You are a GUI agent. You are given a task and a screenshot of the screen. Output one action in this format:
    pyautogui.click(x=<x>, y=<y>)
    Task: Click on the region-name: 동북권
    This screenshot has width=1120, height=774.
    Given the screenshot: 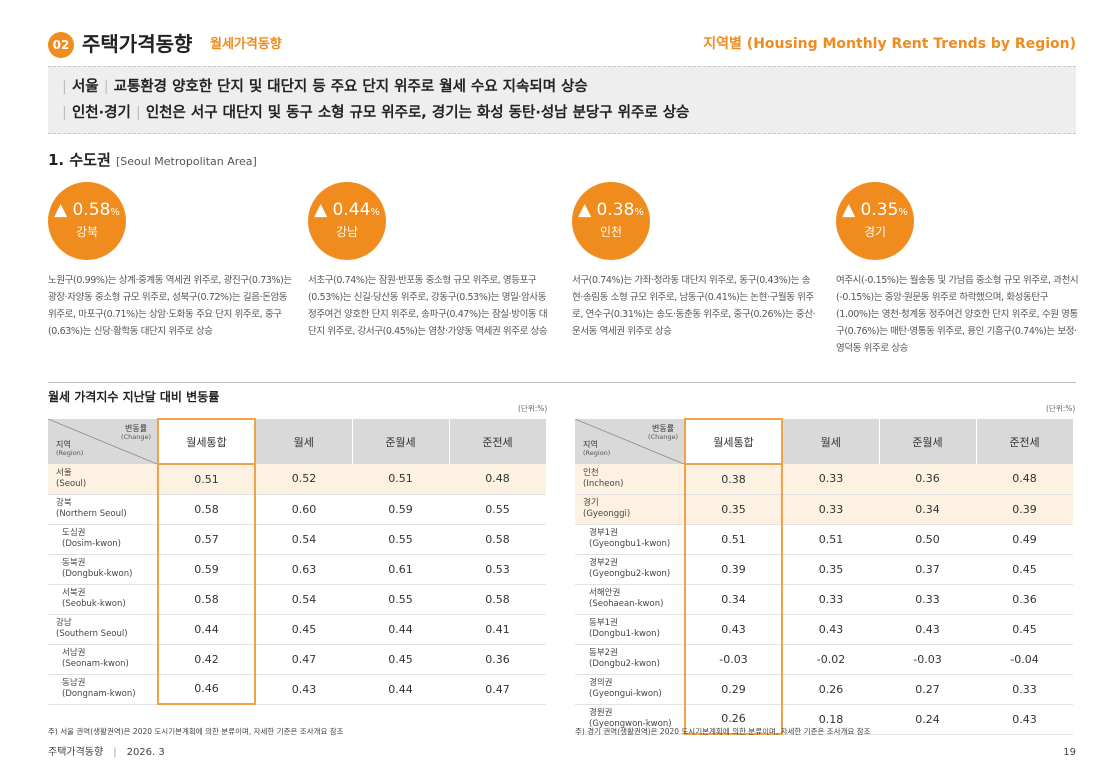 What is the action you would take?
    pyautogui.click(x=74, y=563)
    